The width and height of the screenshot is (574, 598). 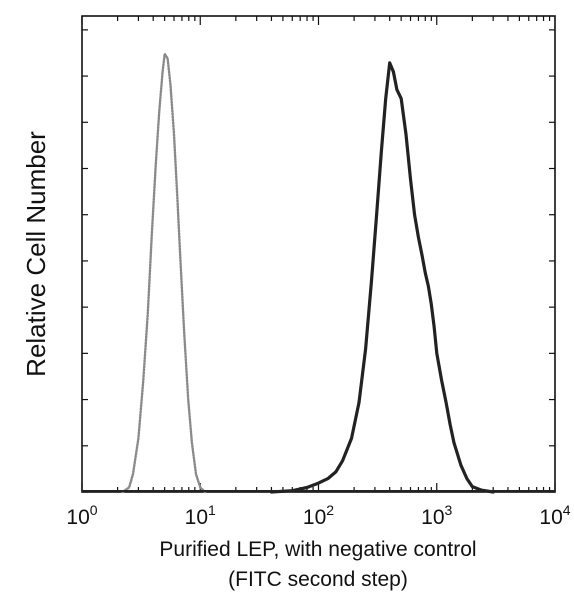 I want to click on x-tick-label: 10⁰, so click(x=81, y=515).